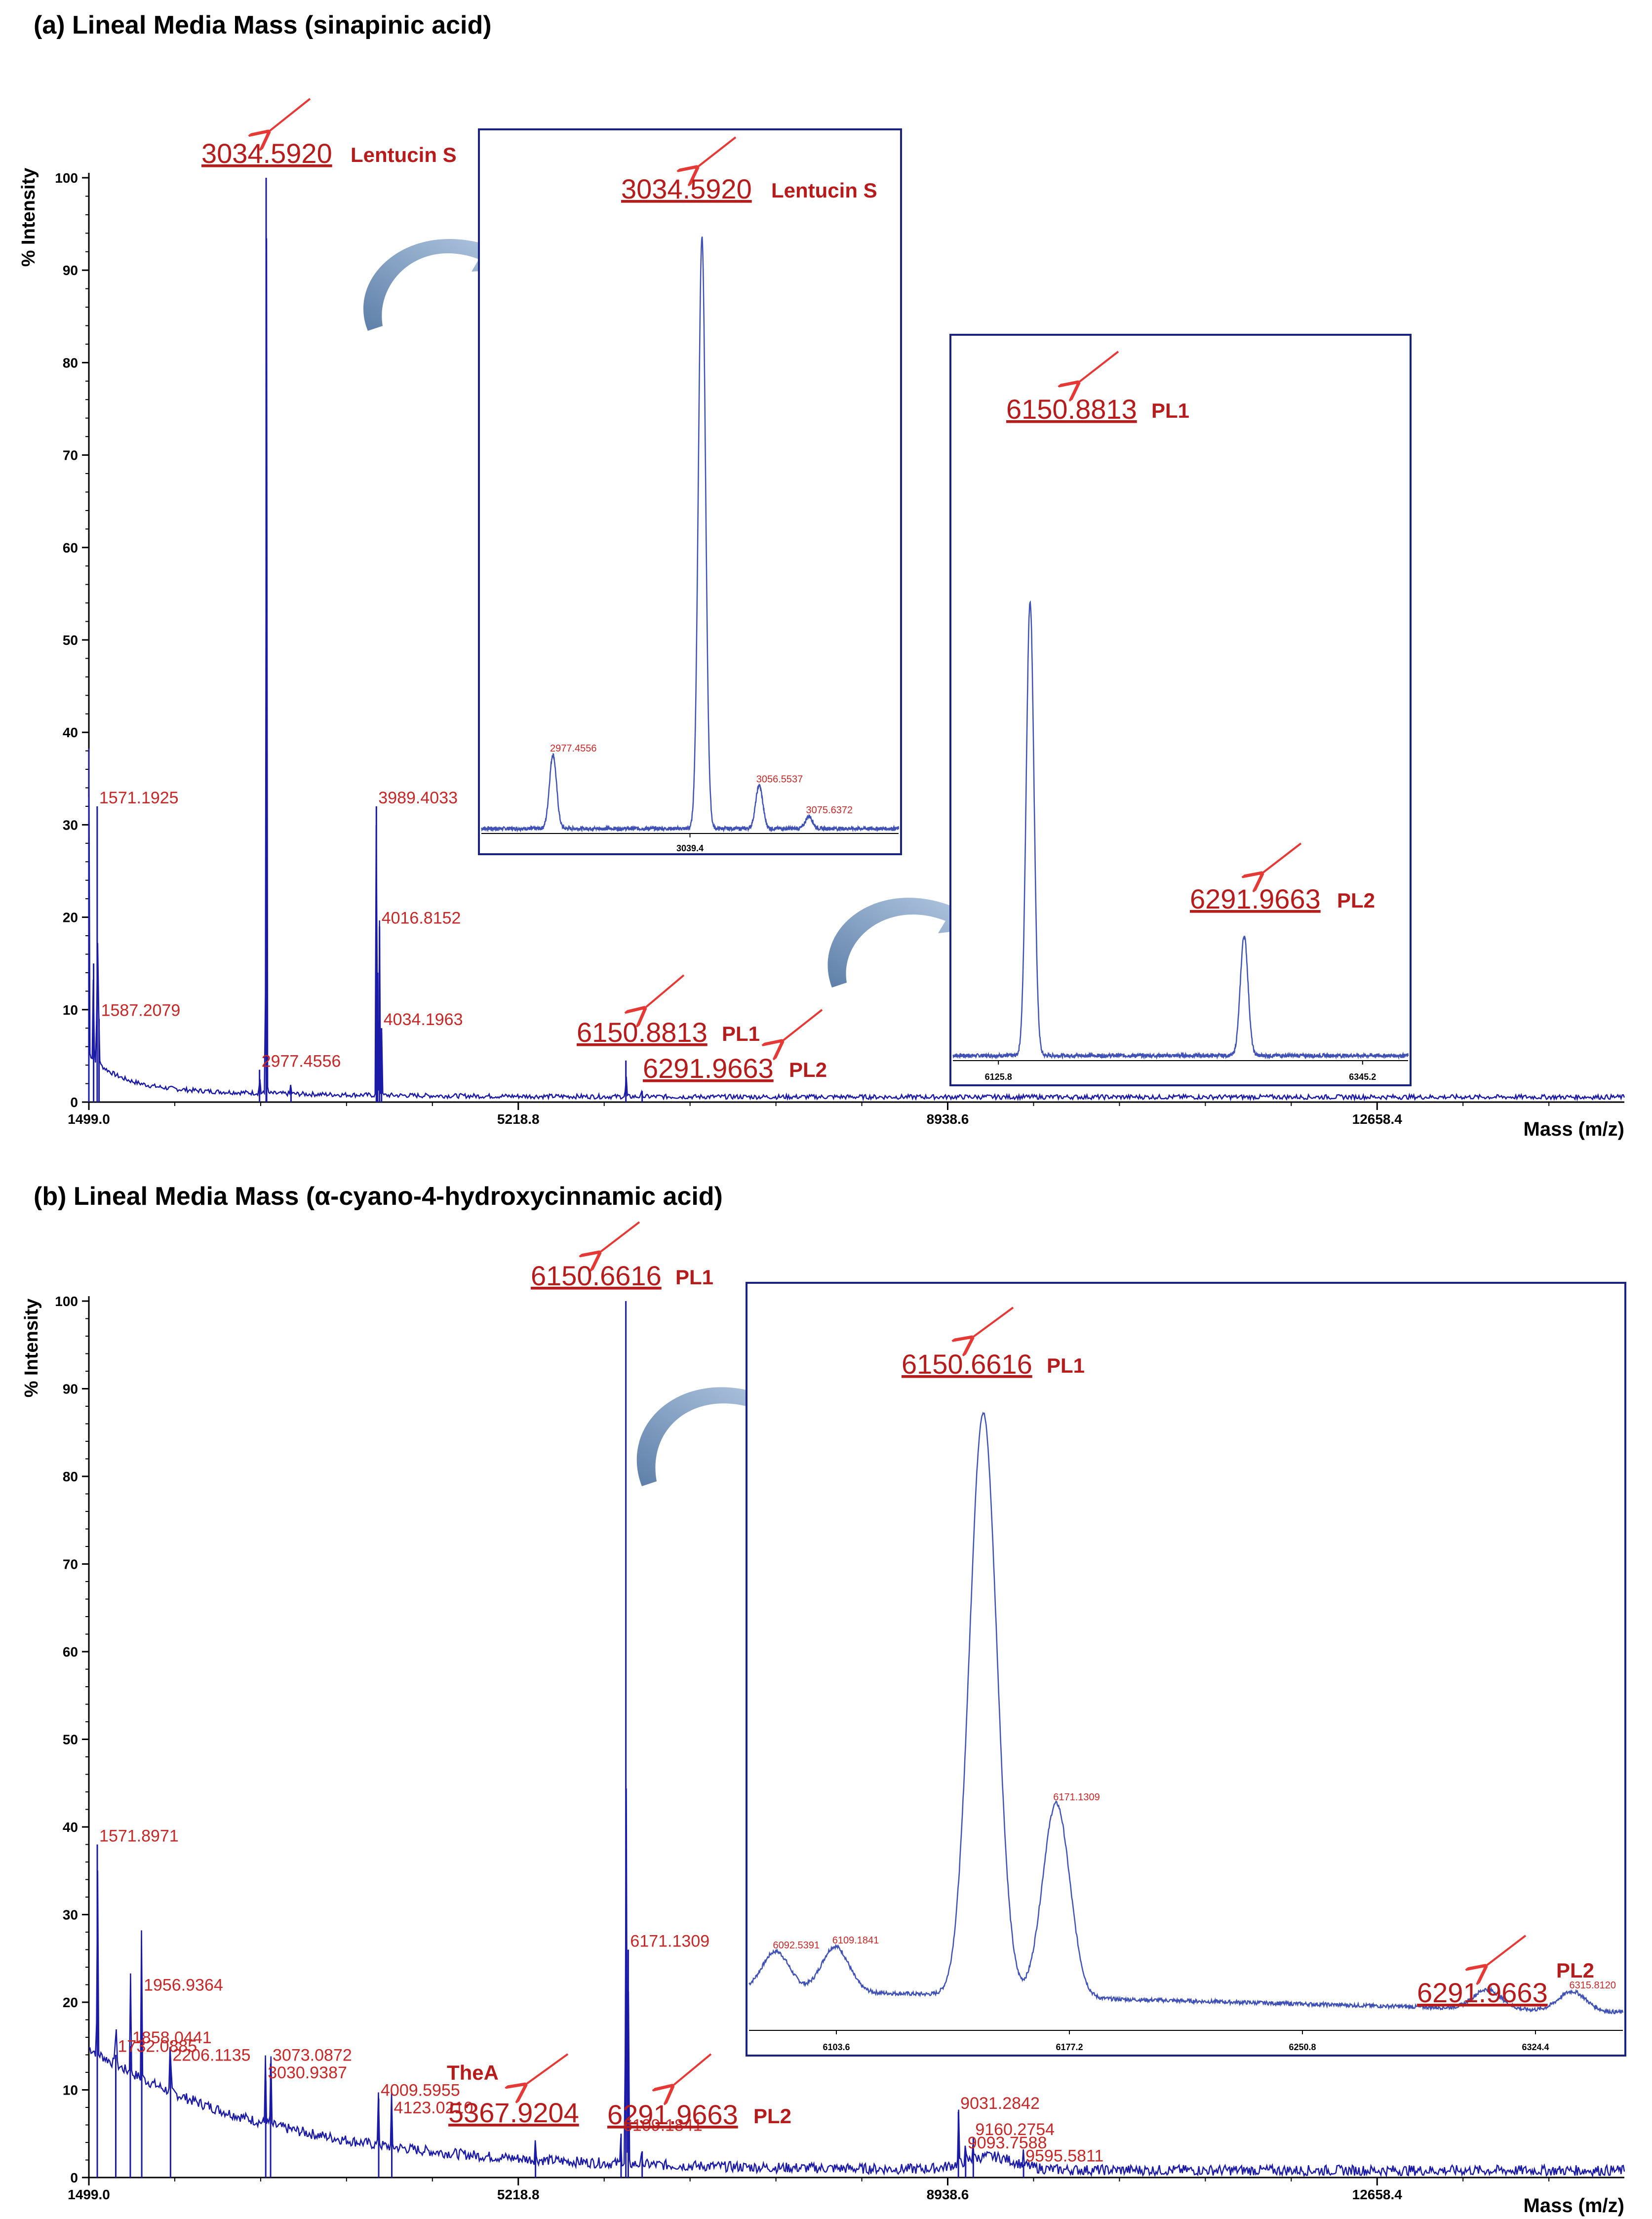 This screenshot has height=2219, width=1652. Describe the element at coordinates (905, 941) in the screenshot. I see `curved-arrow-icon` at that location.